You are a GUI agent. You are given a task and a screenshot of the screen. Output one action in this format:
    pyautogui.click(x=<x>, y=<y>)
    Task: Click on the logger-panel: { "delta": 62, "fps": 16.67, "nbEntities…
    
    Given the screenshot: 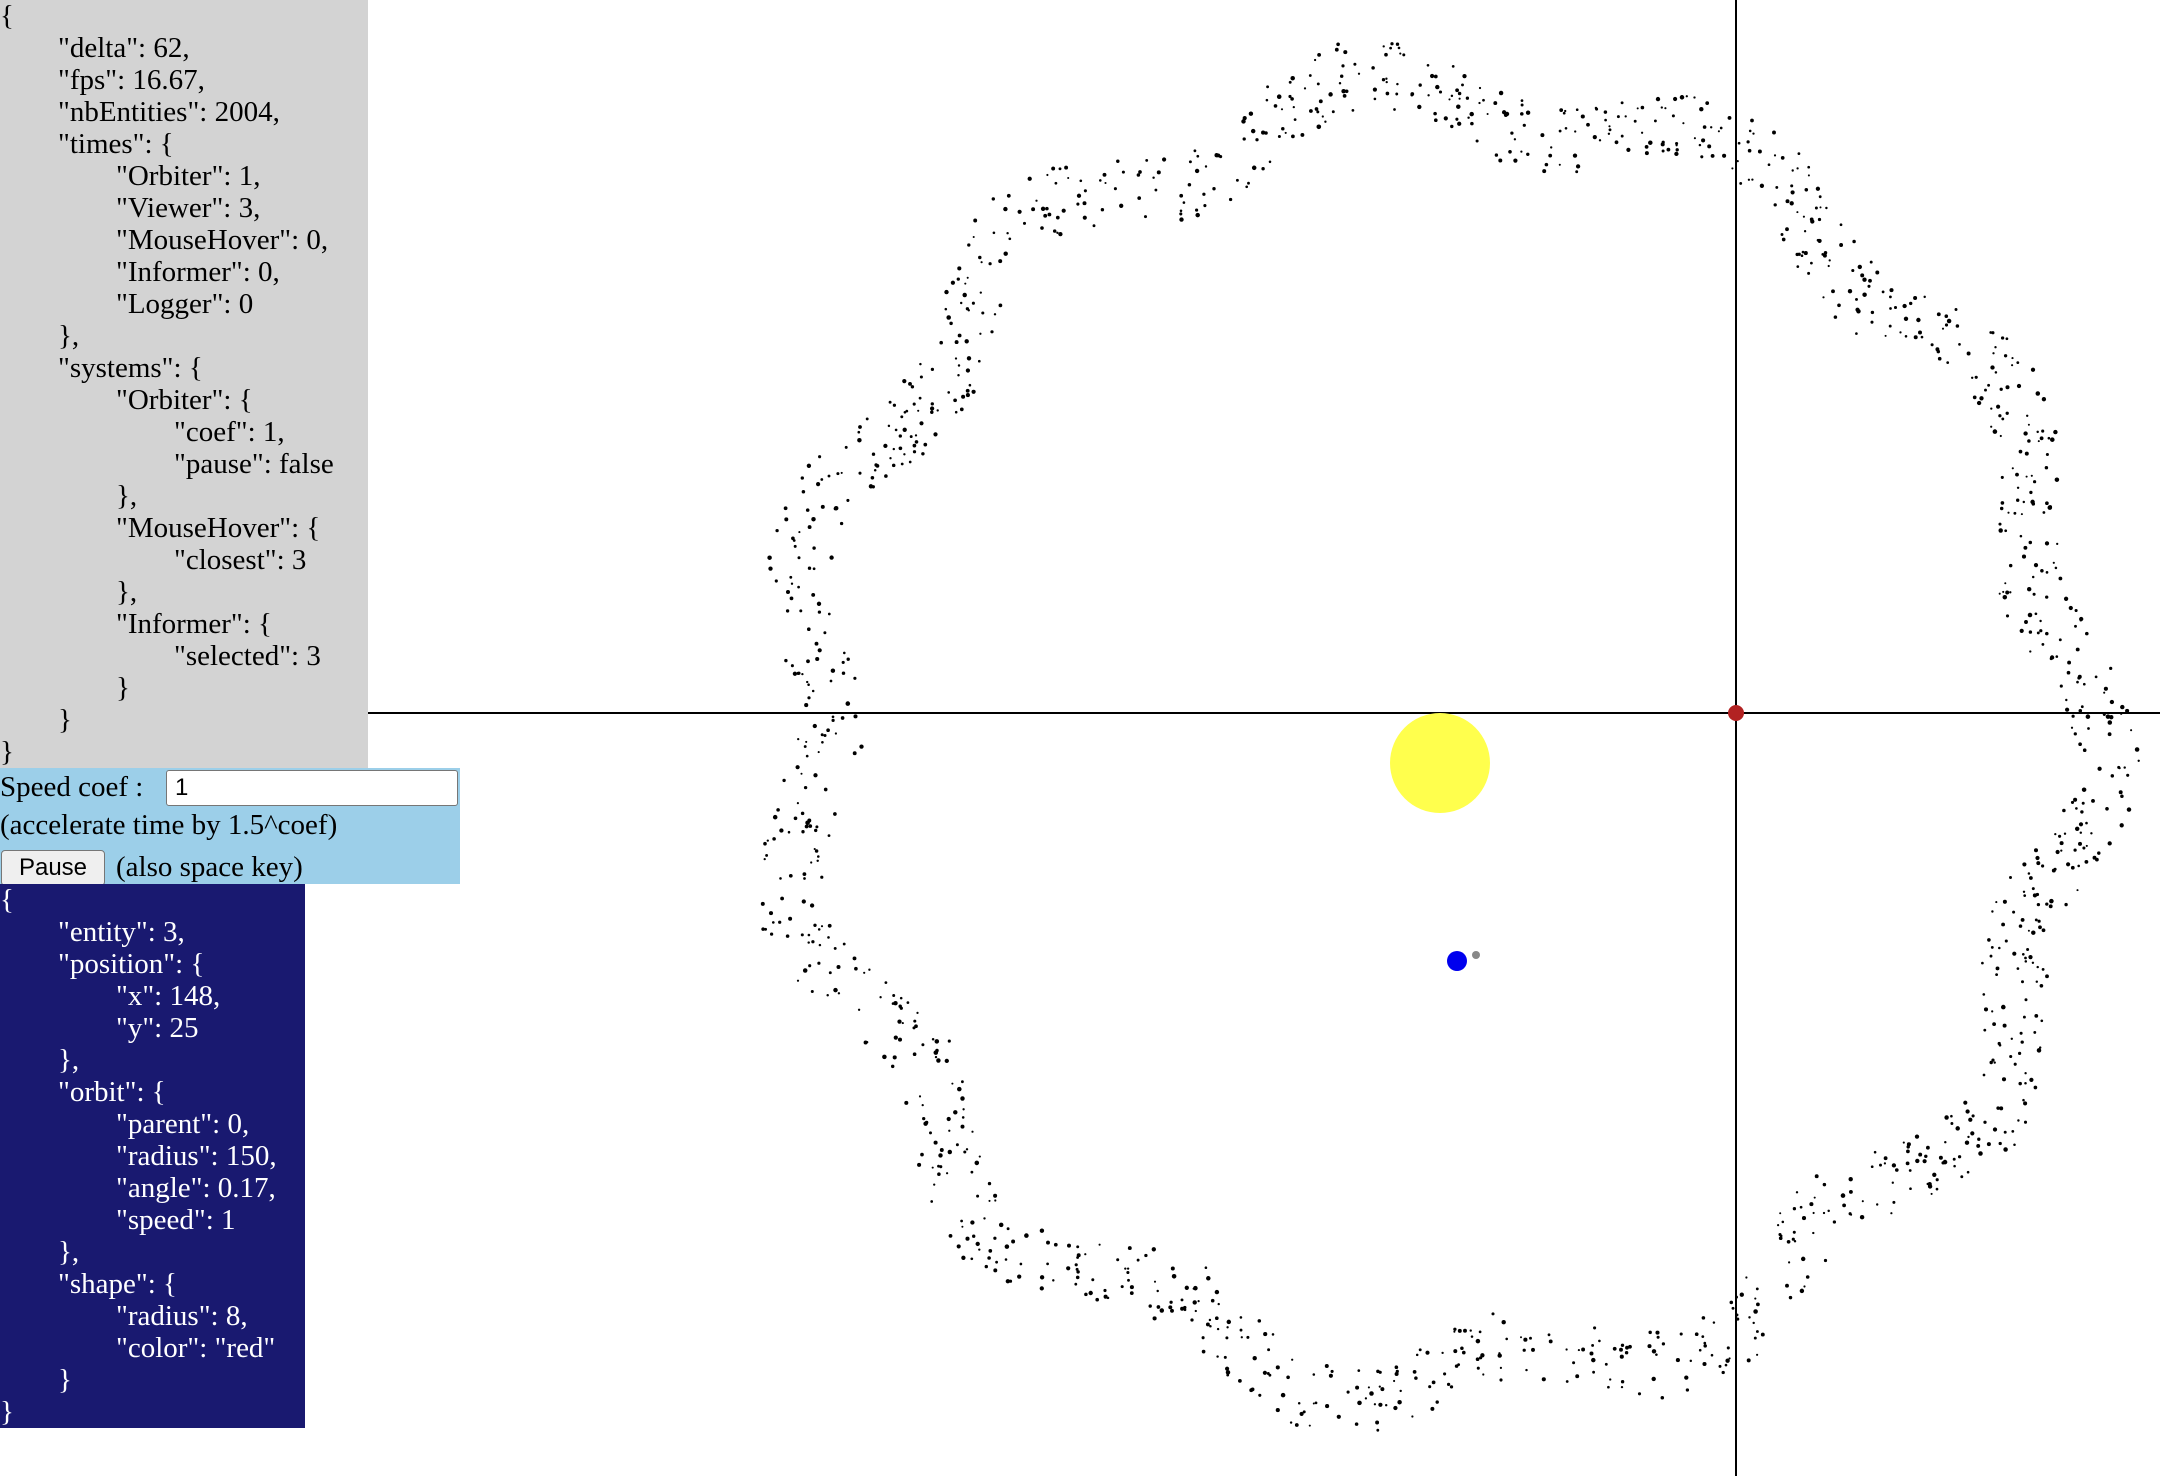 What is the action you would take?
    pyautogui.click(x=184, y=384)
    